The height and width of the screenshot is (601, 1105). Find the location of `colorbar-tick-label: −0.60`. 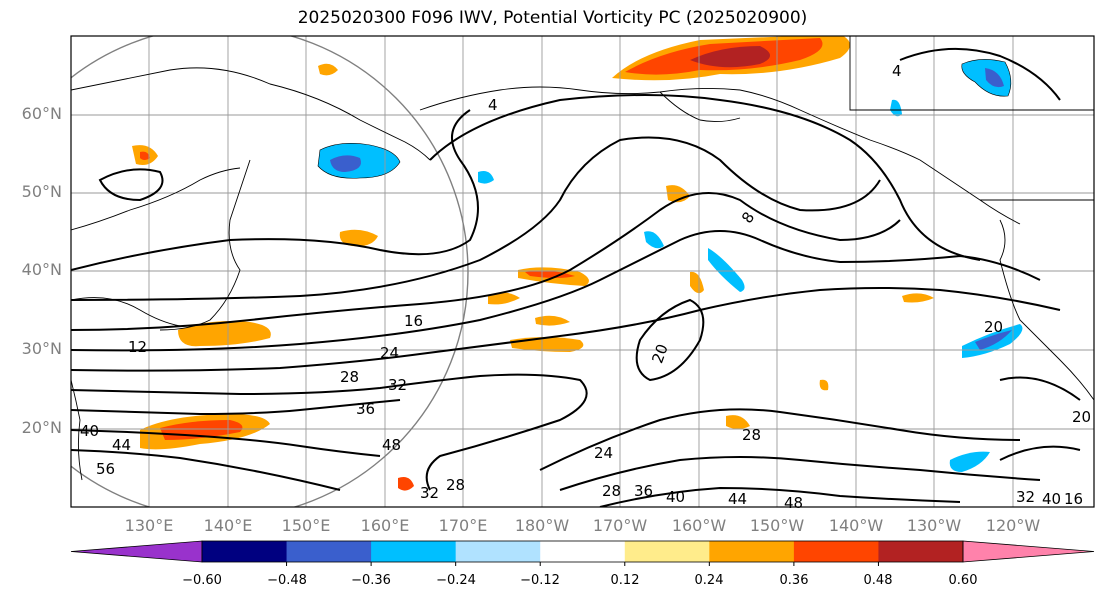

colorbar-tick-label: −0.60 is located at coordinates (202, 580).